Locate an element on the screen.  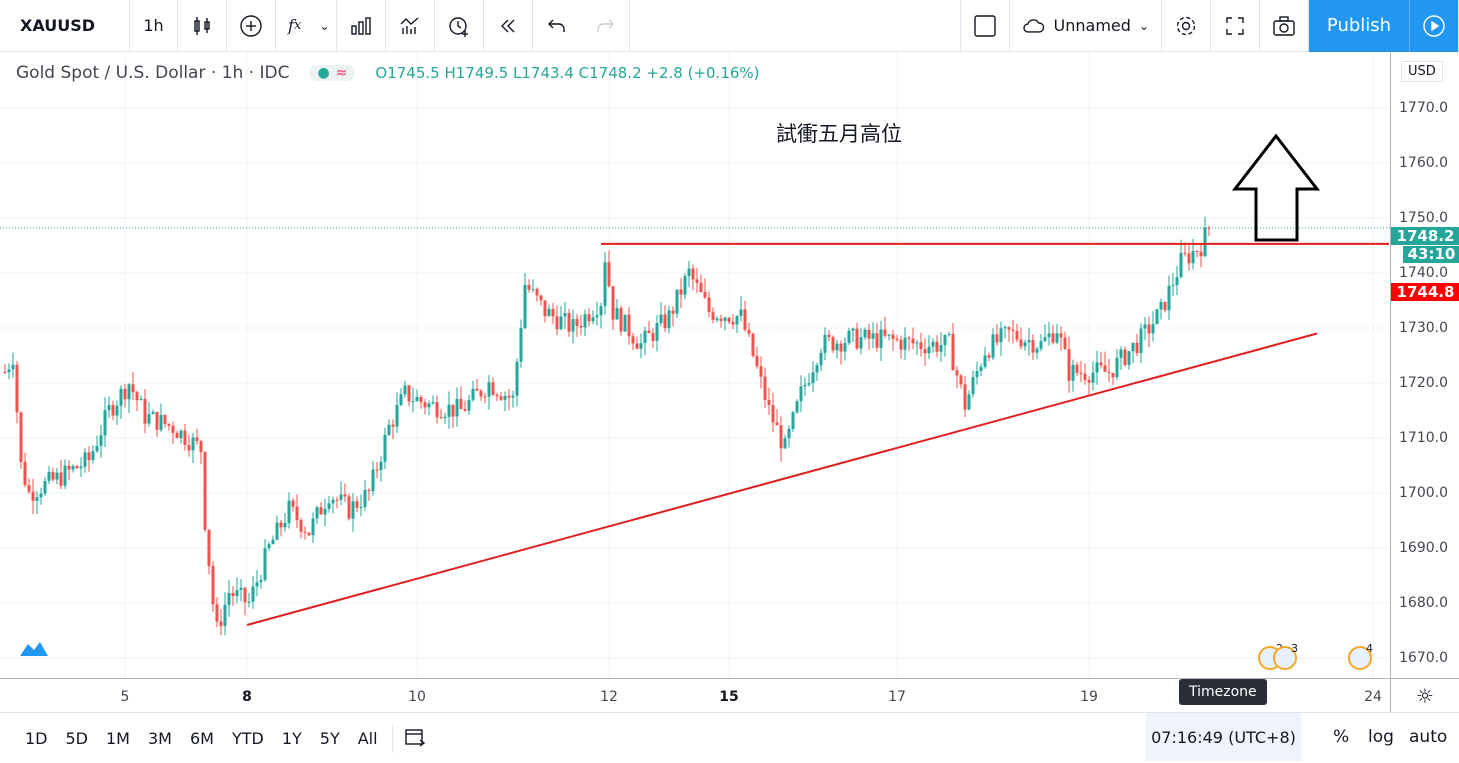
camera-icon is located at coordinates (1284, 26).